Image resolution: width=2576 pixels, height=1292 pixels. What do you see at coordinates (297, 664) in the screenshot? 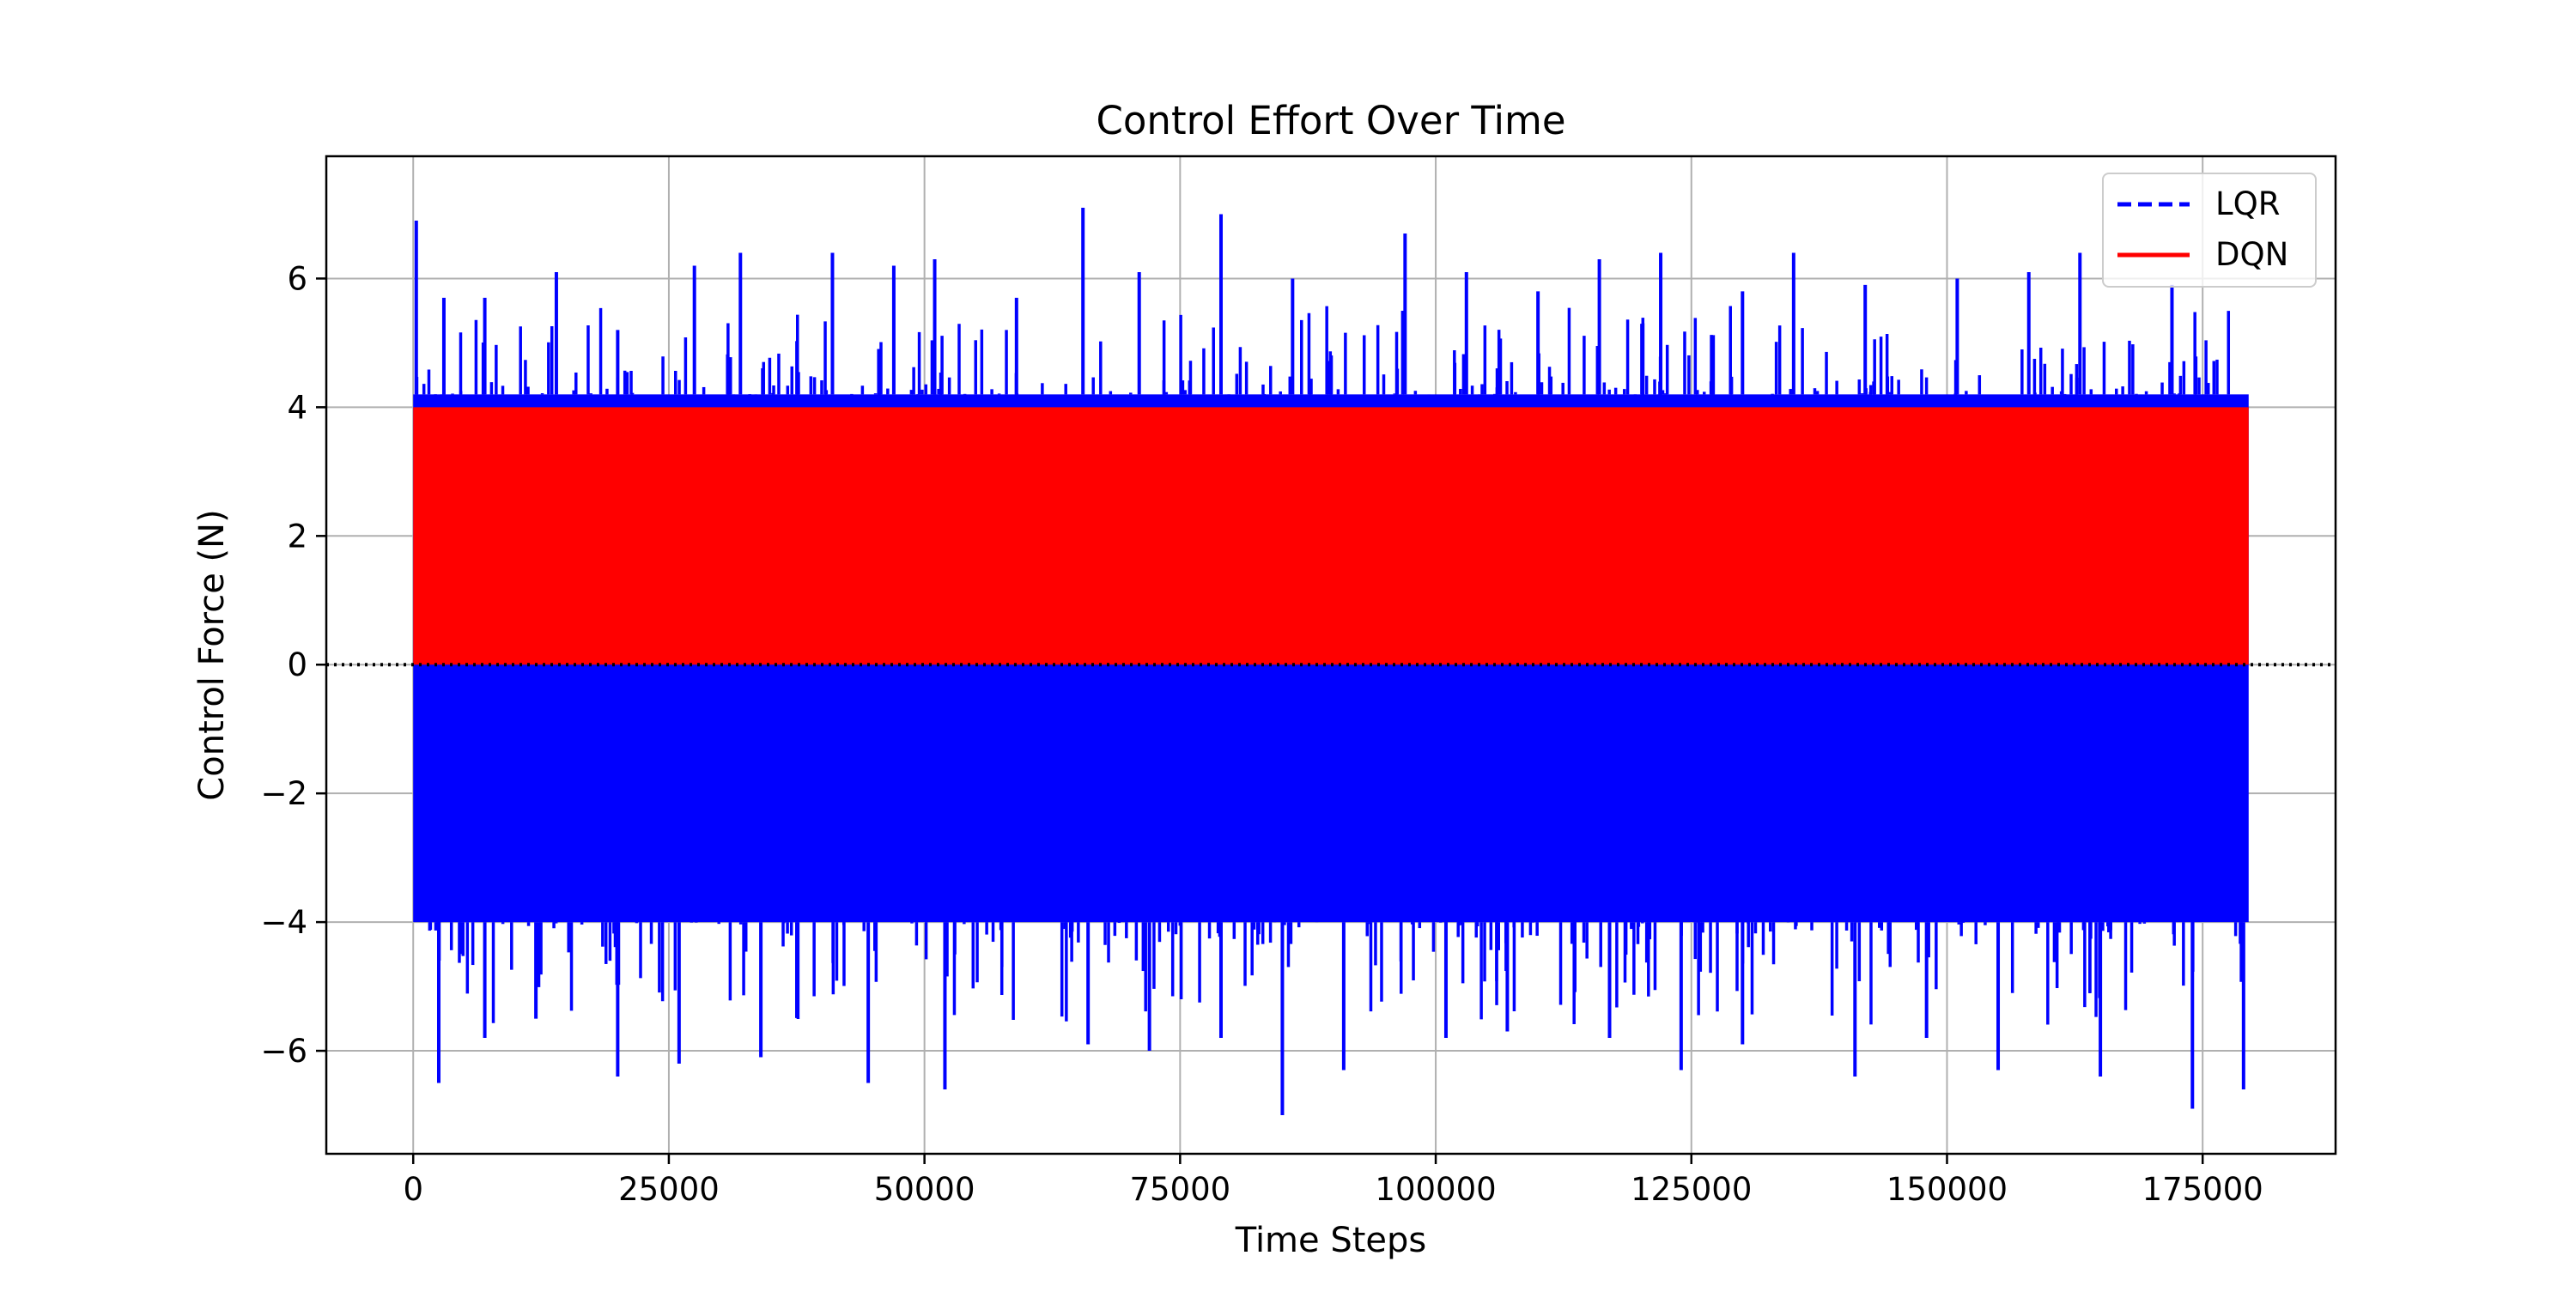
I see `y-tick-label-3: 0` at bounding box center [297, 664].